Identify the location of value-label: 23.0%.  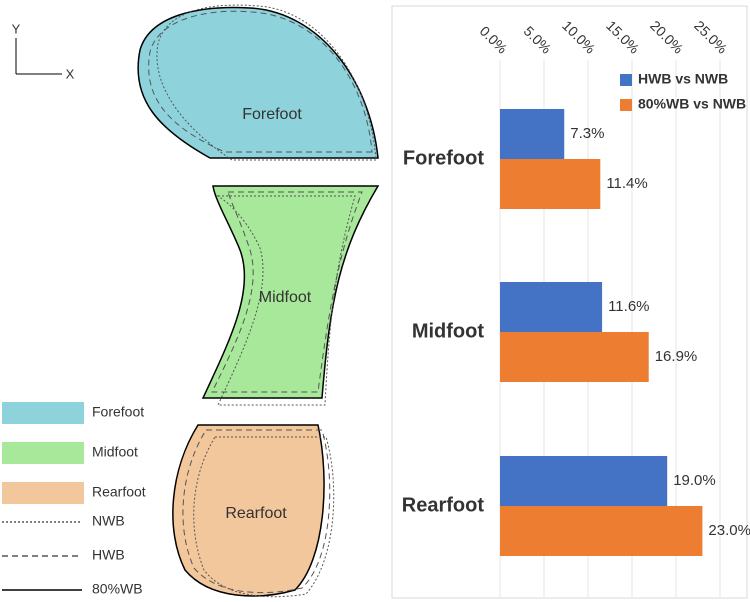
(729, 530).